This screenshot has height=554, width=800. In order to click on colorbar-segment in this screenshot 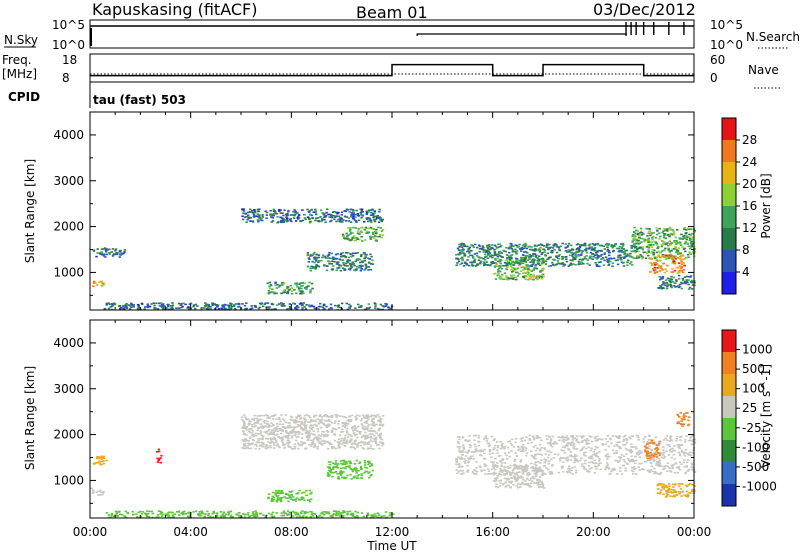, I will do `click(729, 261)`.